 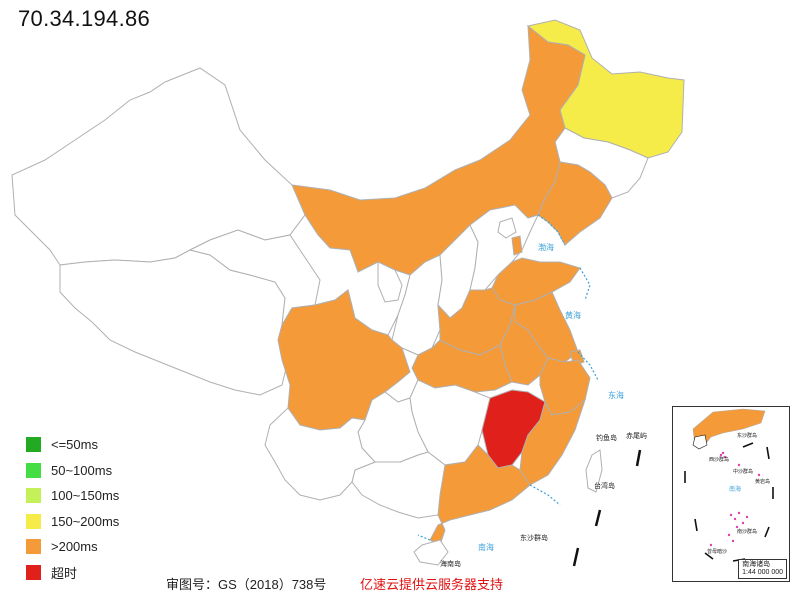 What do you see at coordinates (507, 228) in the screenshot?
I see `province-beijing` at bounding box center [507, 228].